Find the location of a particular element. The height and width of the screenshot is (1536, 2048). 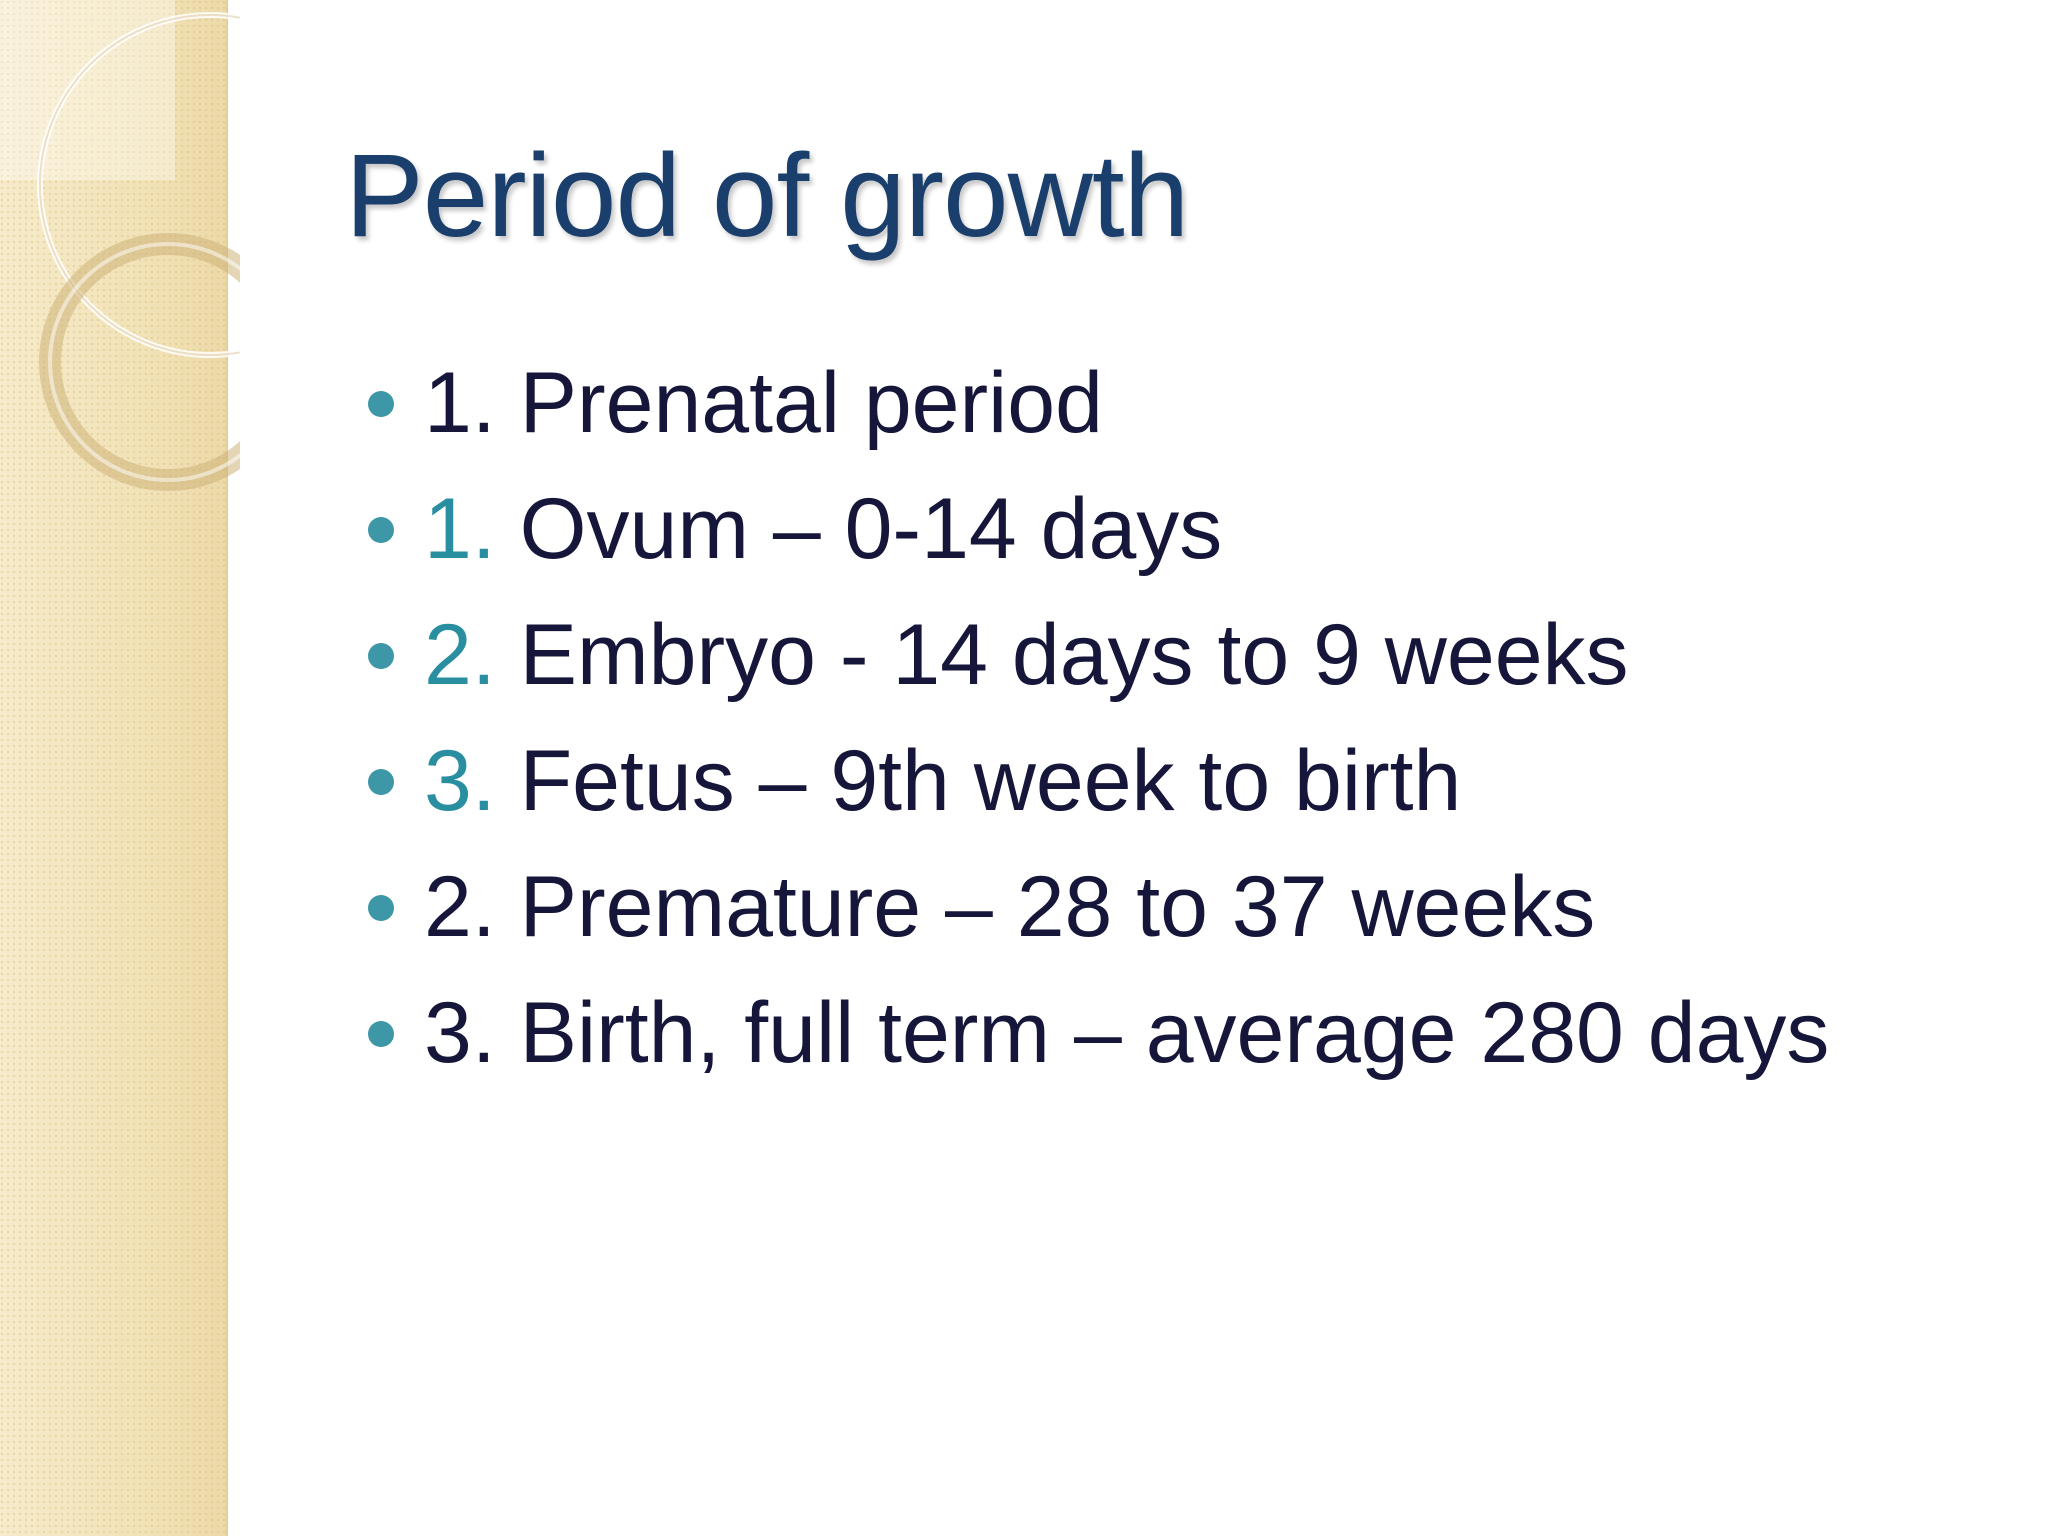

list-item: 1. Ovum – 0-14 days is located at coordinates (1094, 529).